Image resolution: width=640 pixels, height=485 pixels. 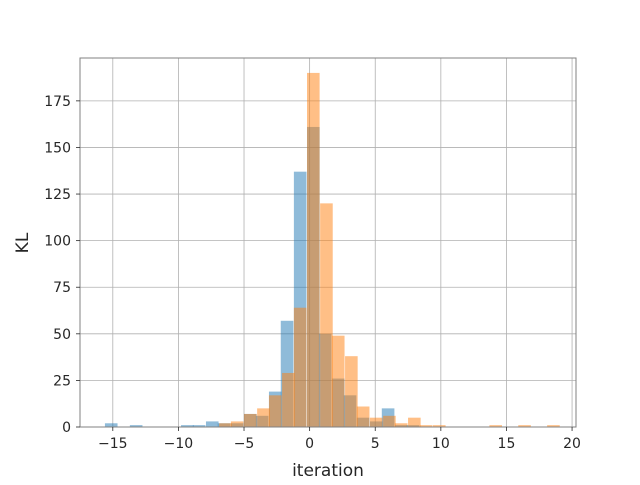 What do you see at coordinates (57, 148) in the screenshot?
I see `y-tick-label: 150` at bounding box center [57, 148].